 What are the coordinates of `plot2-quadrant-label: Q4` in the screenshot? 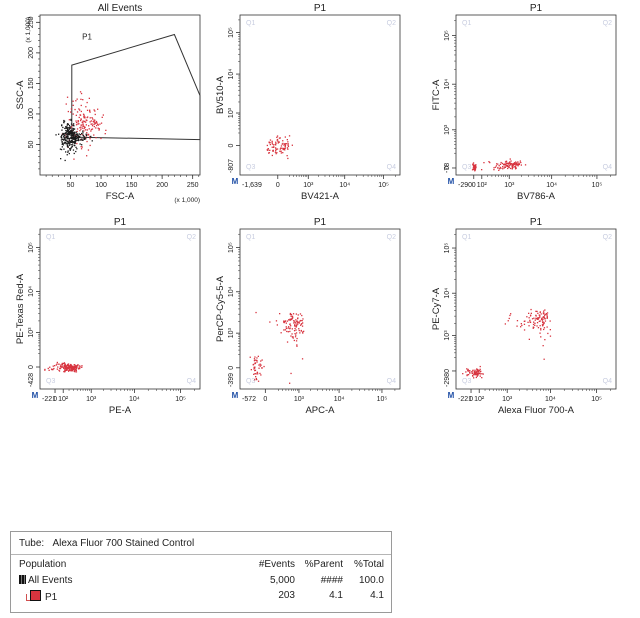 It's located at (391, 167).